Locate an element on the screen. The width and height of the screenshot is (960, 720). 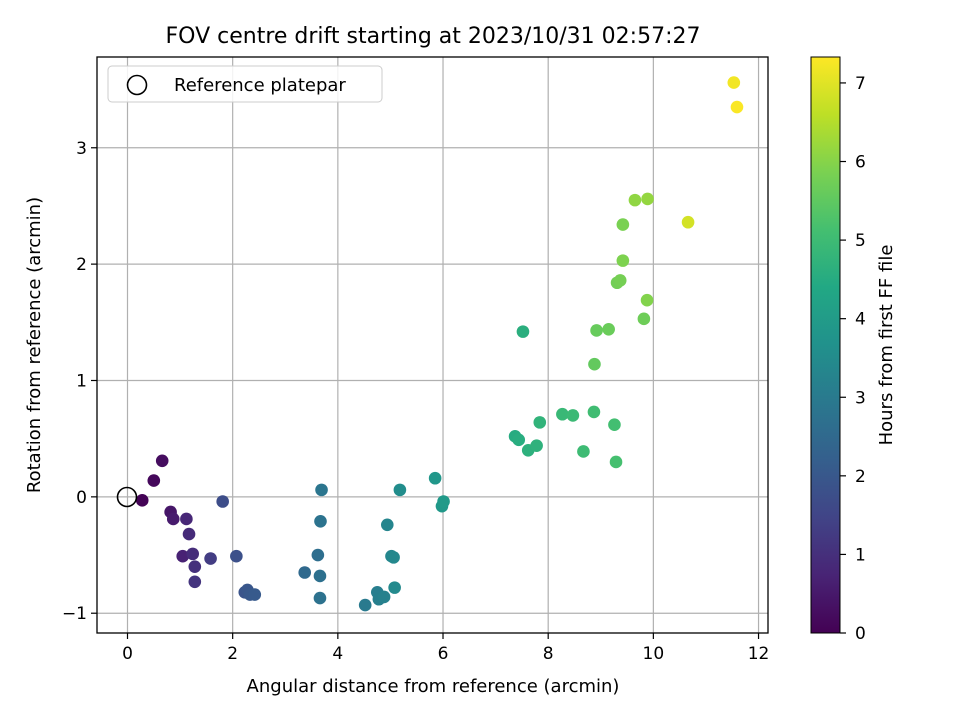
colorbar-tick-label: 0 is located at coordinates (860, 634).